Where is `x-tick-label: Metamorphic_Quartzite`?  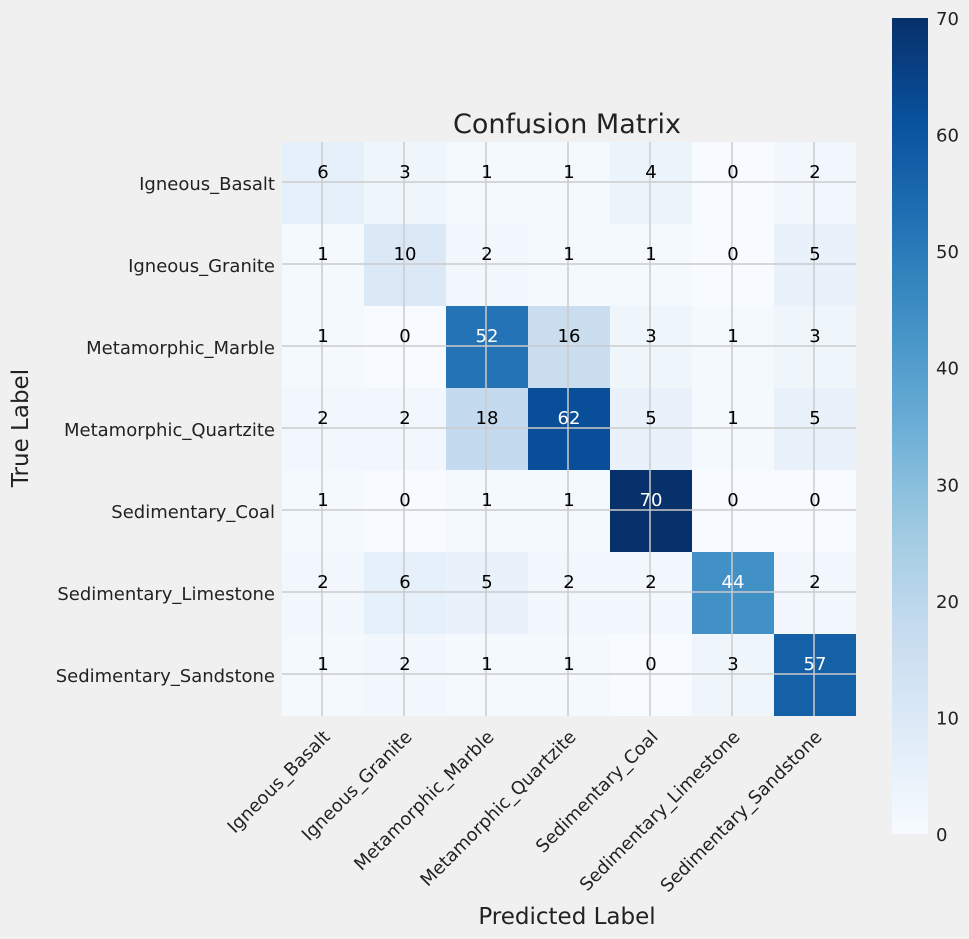
x-tick-label: Metamorphic_Quartzite is located at coordinates (498, 809).